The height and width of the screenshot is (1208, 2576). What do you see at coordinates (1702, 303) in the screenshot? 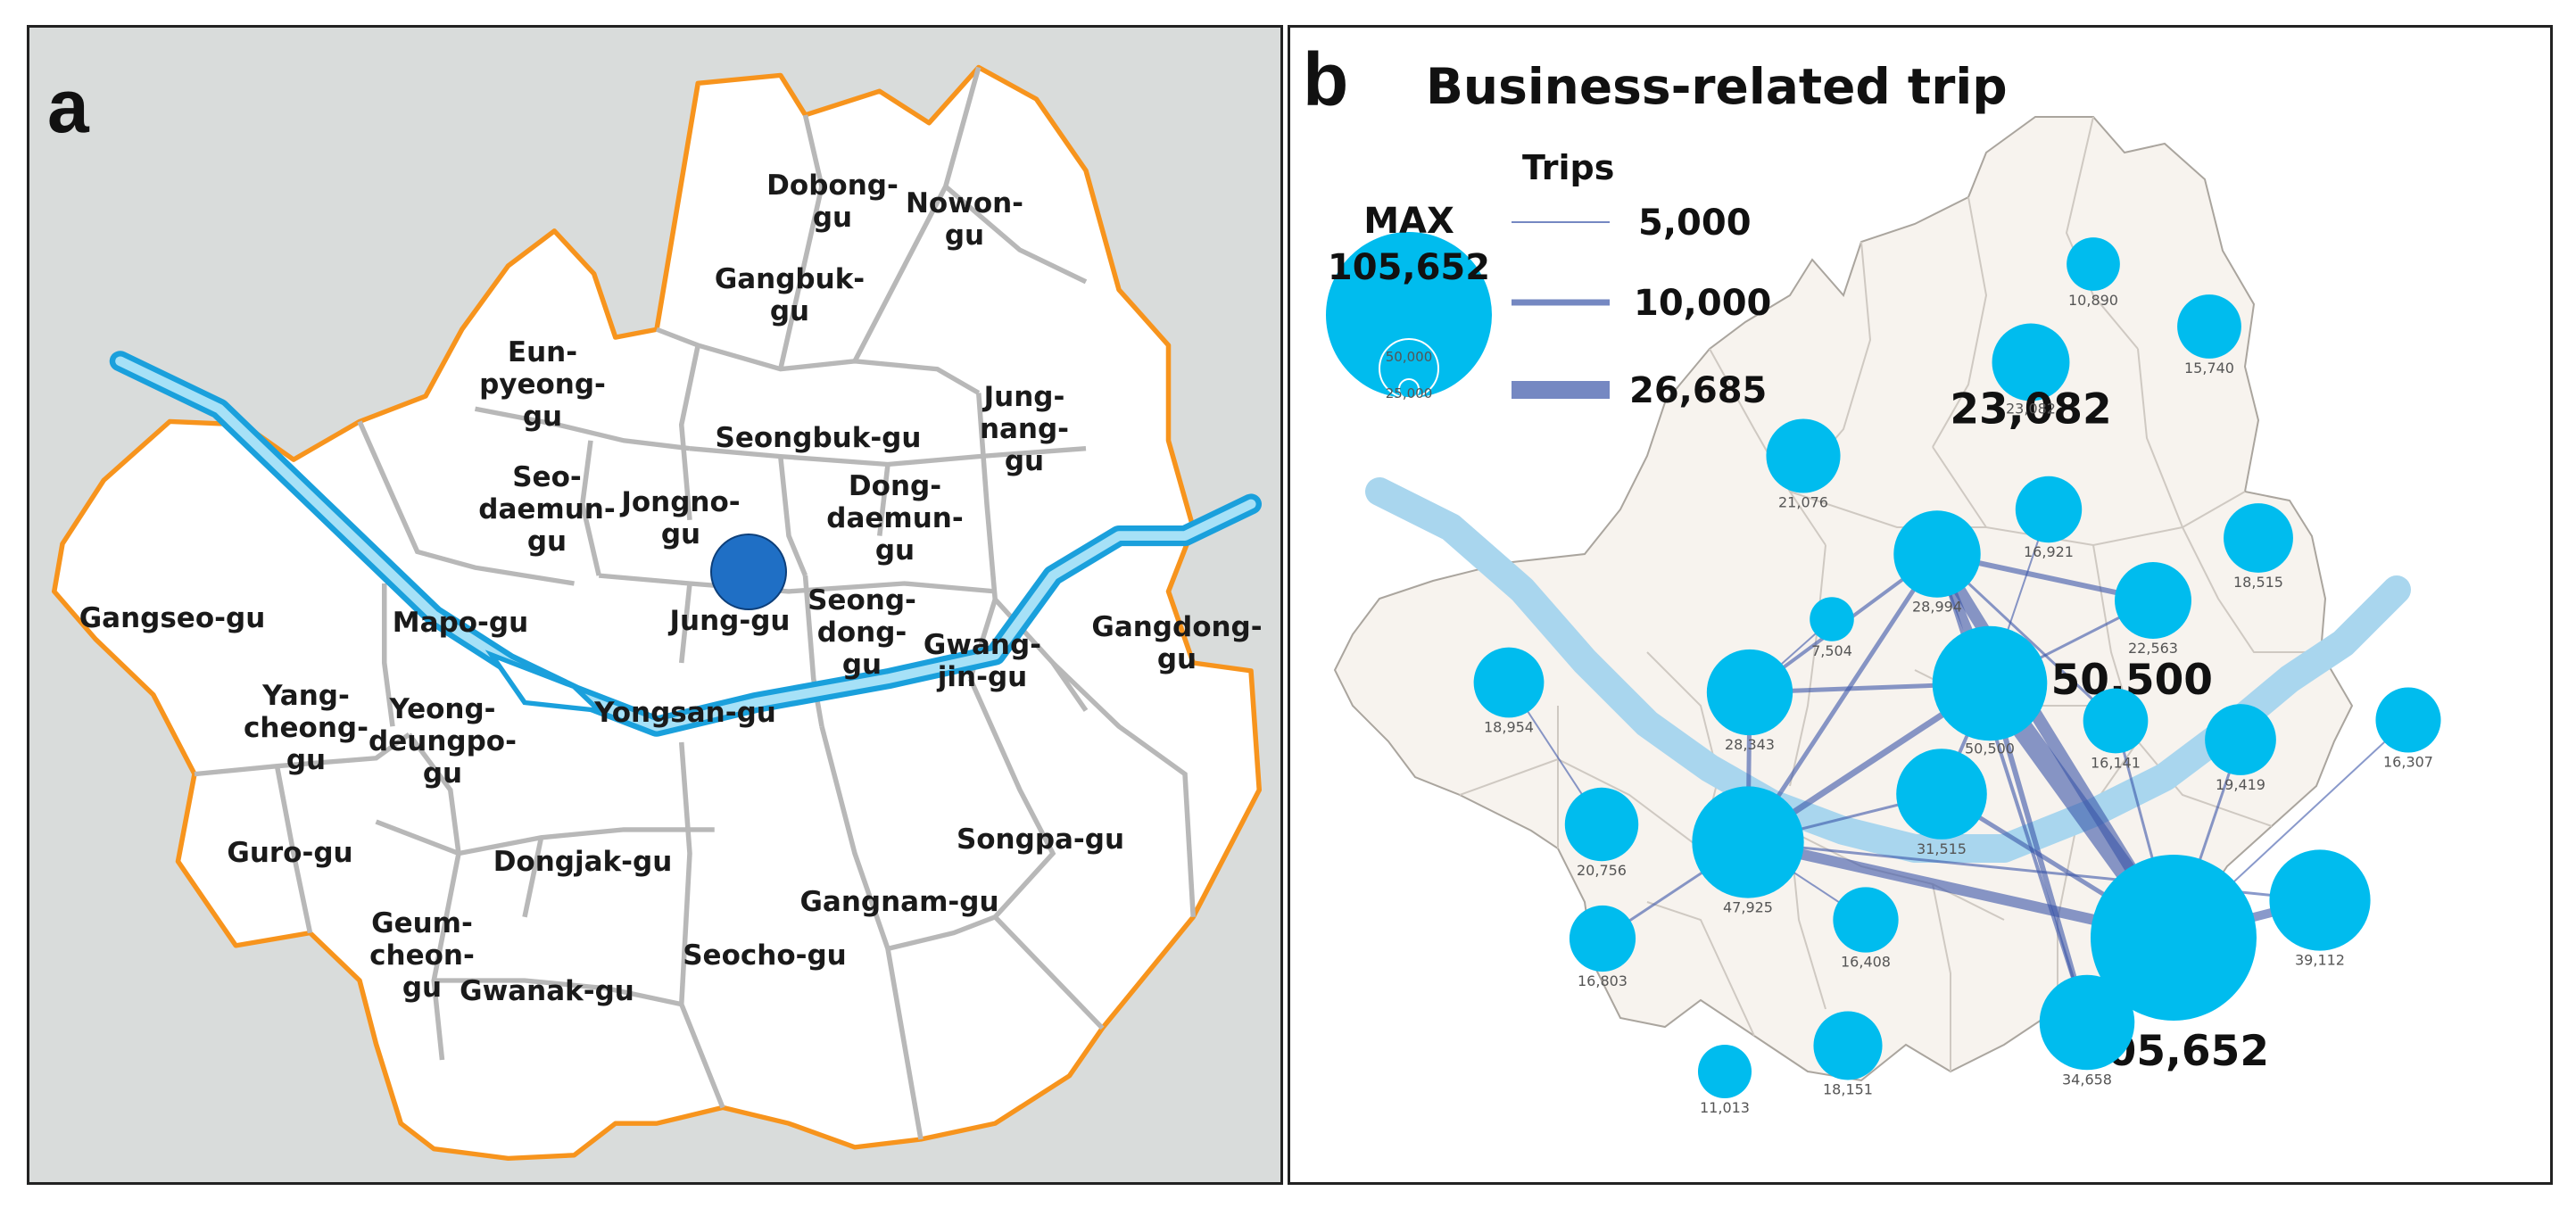
I see `legend-value-10000: 10,000` at bounding box center [1702, 303].